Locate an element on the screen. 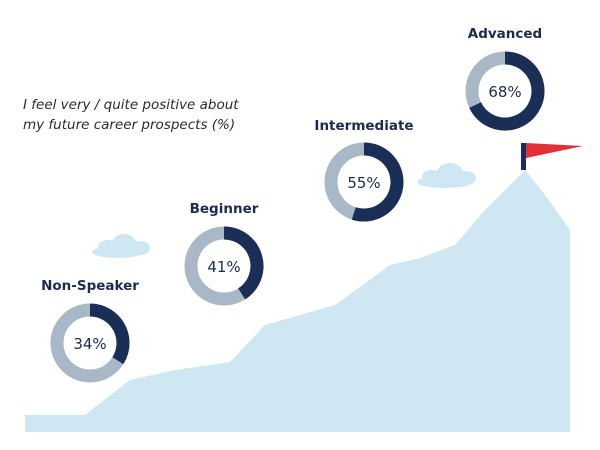 This screenshot has width=600, height=450. value-label-intermediate: 55% is located at coordinates (363, 183).